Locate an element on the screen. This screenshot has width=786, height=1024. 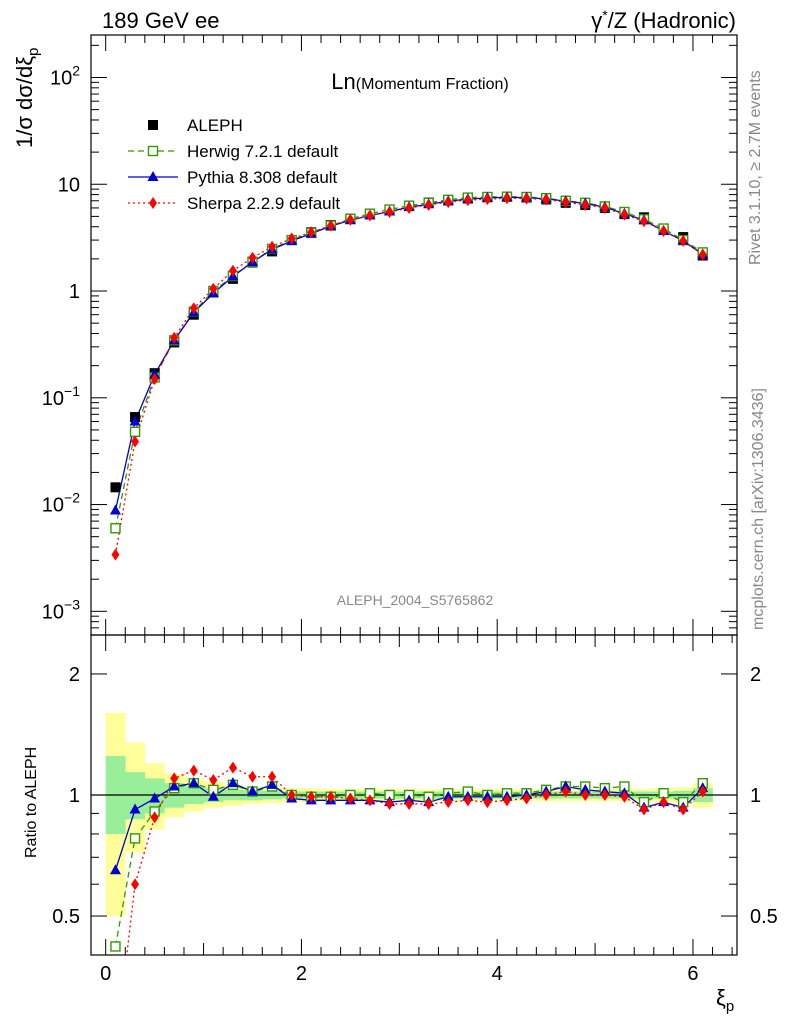
legend-item-herwig-7-2-1-default: Herwig 7.2.1 default is located at coordinates (233, 151).